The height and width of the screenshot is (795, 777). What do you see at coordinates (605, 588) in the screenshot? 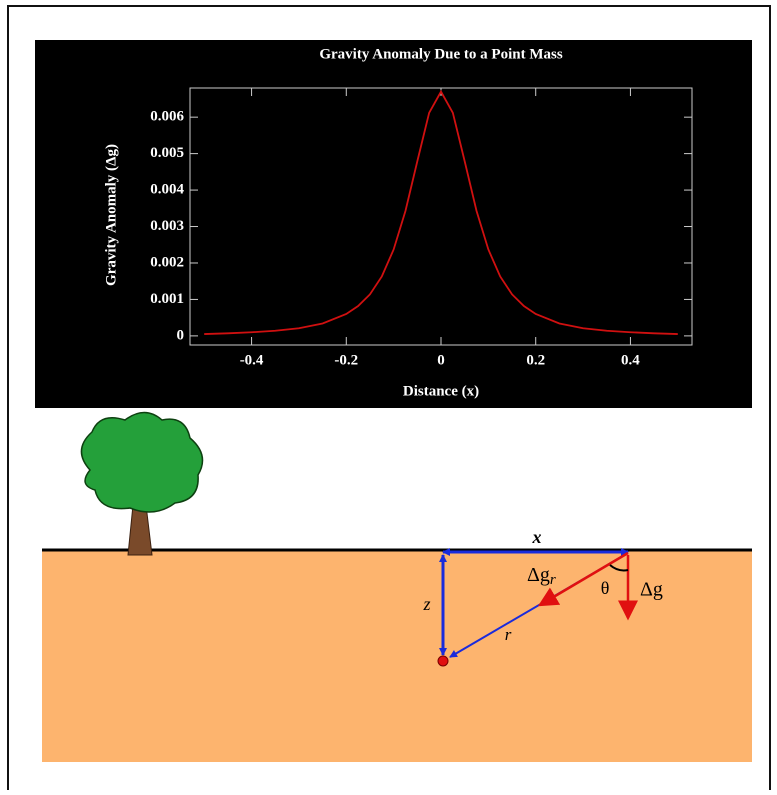
I see `theta-label: θ` at bounding box center [605, 588].